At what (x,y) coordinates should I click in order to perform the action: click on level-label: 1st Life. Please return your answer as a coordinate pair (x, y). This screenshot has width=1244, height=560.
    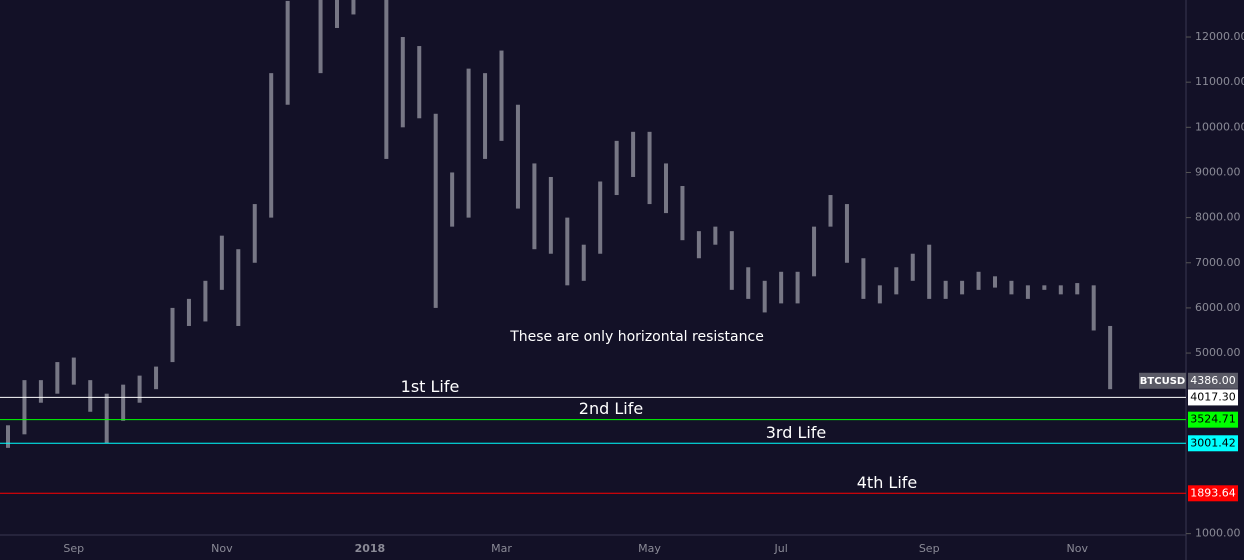
    Looking at the image, I should click on (430, 386).